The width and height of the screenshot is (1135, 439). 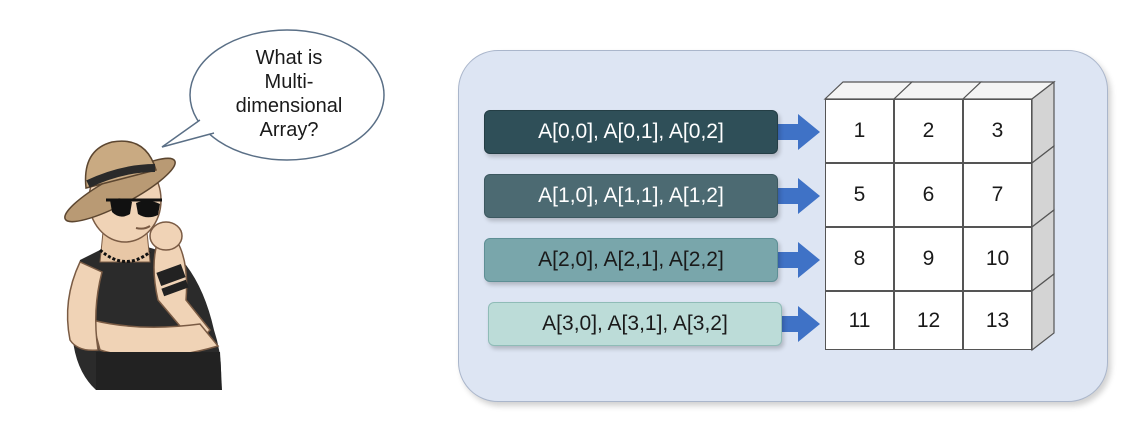 I want to click on array-cell: 2, so click(x=928, y=131).